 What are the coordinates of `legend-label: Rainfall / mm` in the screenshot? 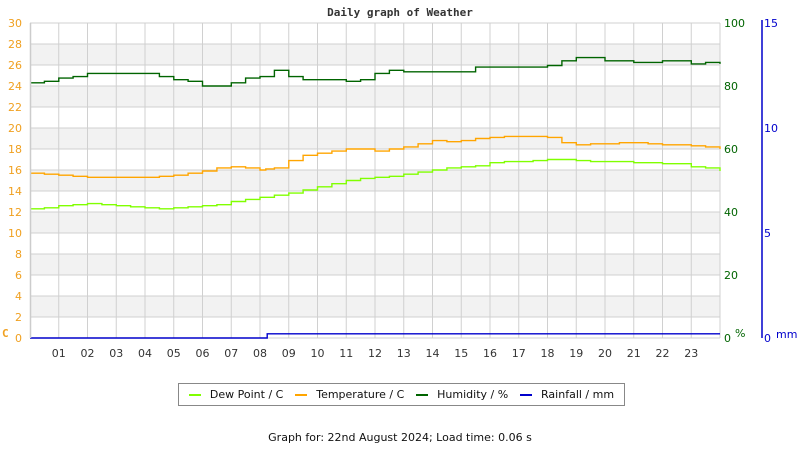 It's located at (578, 394).